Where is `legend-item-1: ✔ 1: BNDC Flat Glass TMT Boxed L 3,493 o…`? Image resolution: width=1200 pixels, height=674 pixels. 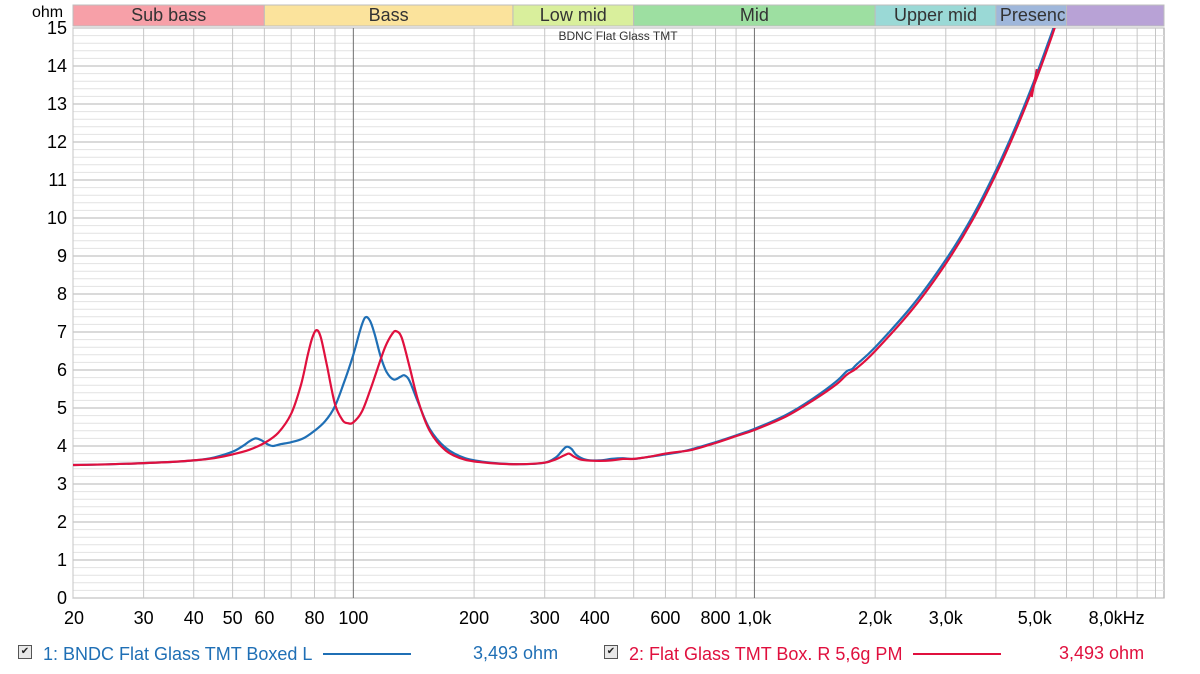
legend-item-1: ✔ 1: BNDC Flat Glass TMT Boxed L 3,493 o… is located at coordinates (298, 655).